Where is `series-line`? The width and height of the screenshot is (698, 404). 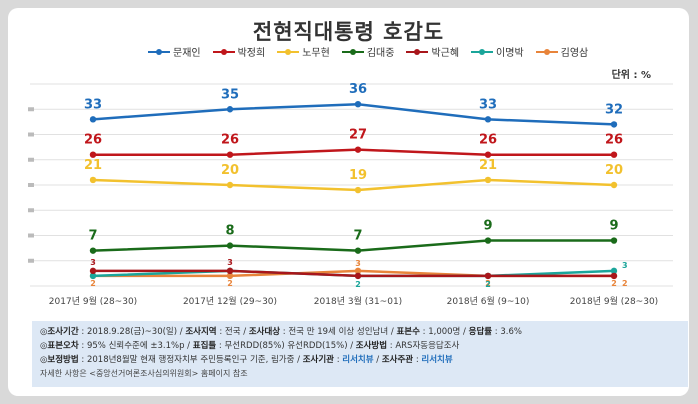
series-line is located at coordinates (353, 114).